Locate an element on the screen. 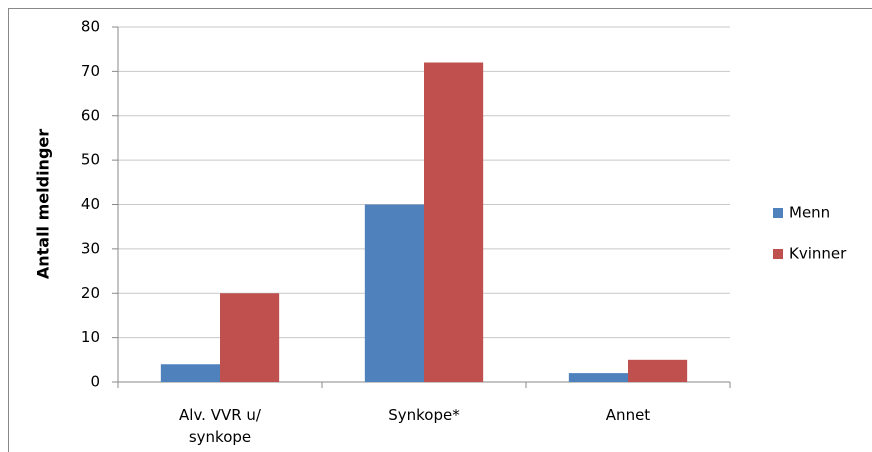 The height and width of the screenshot is (452, 872). legend-label: Menn is located at coordinates (809, 213).